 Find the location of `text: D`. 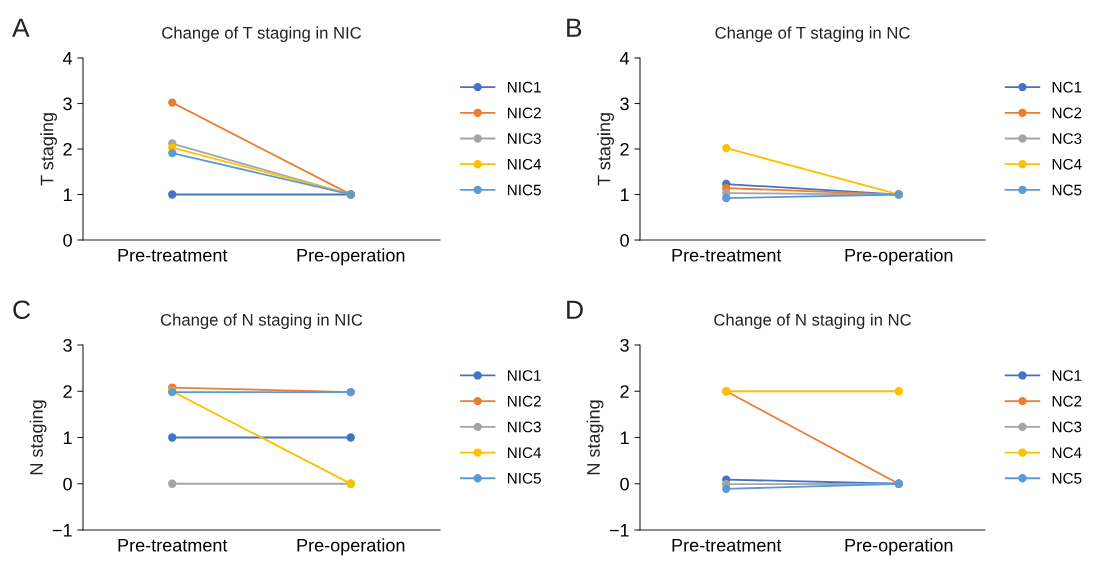

text: D is located at coordinates (575, 309).